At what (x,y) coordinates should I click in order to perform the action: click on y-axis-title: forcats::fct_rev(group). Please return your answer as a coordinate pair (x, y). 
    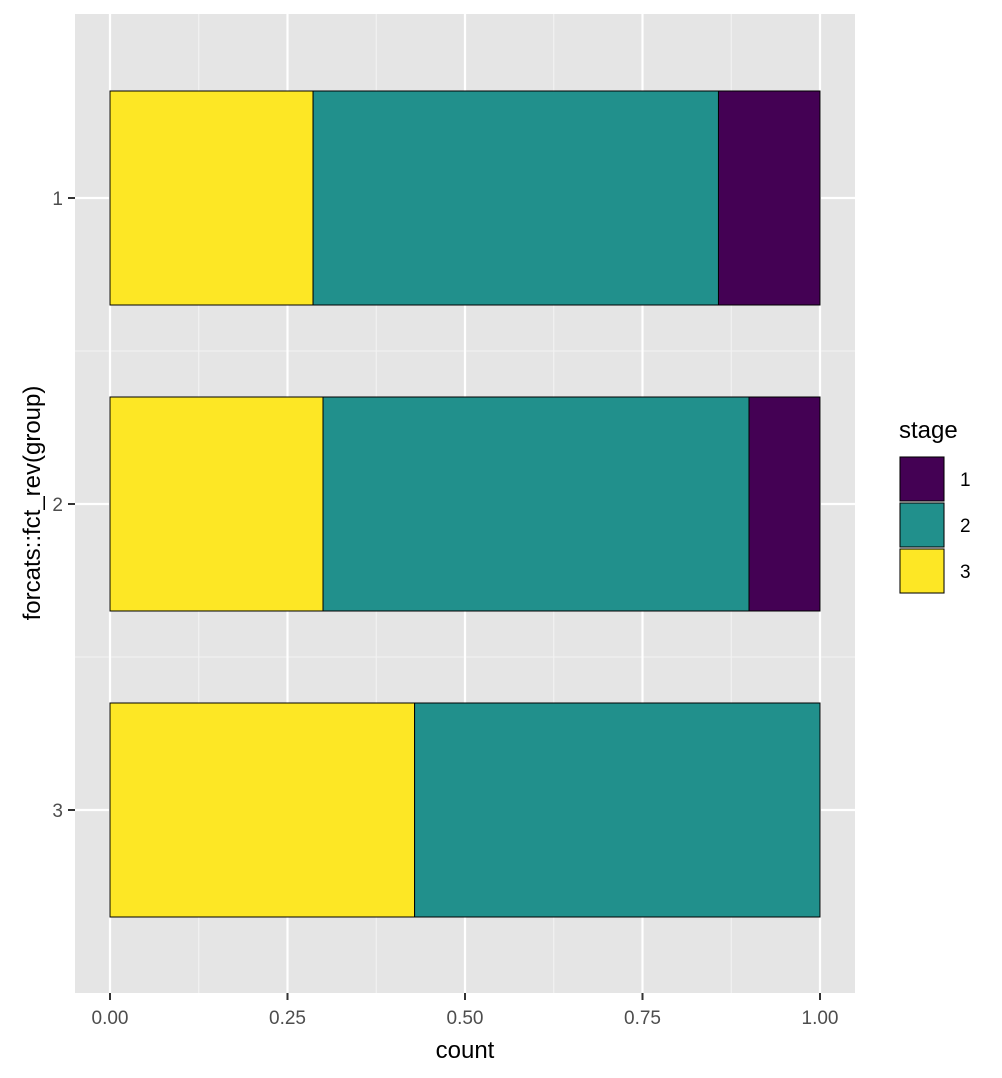
    Looking at the image, I should click on (32, 503).